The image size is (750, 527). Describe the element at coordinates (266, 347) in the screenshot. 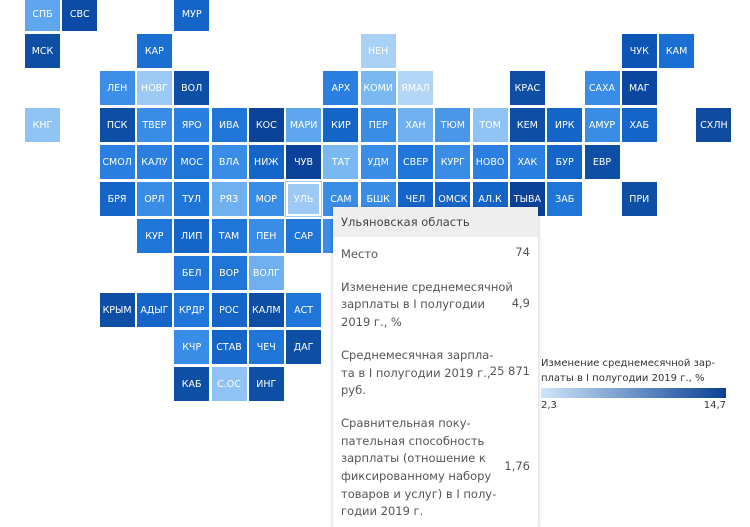

I see `region-tile: ЧЕЧ` at that location.